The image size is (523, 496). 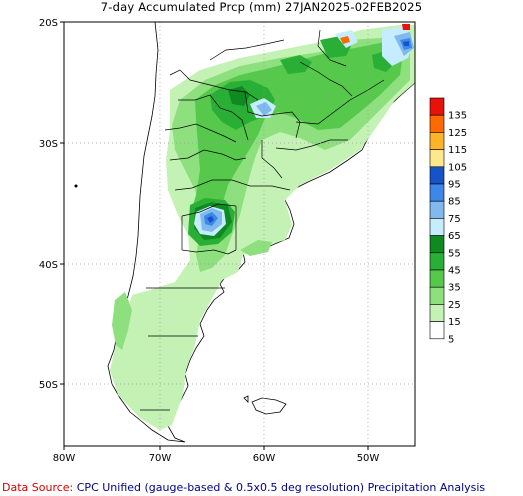 I want to click on lon-label-60w: 60W, so click(x=264, y=458).